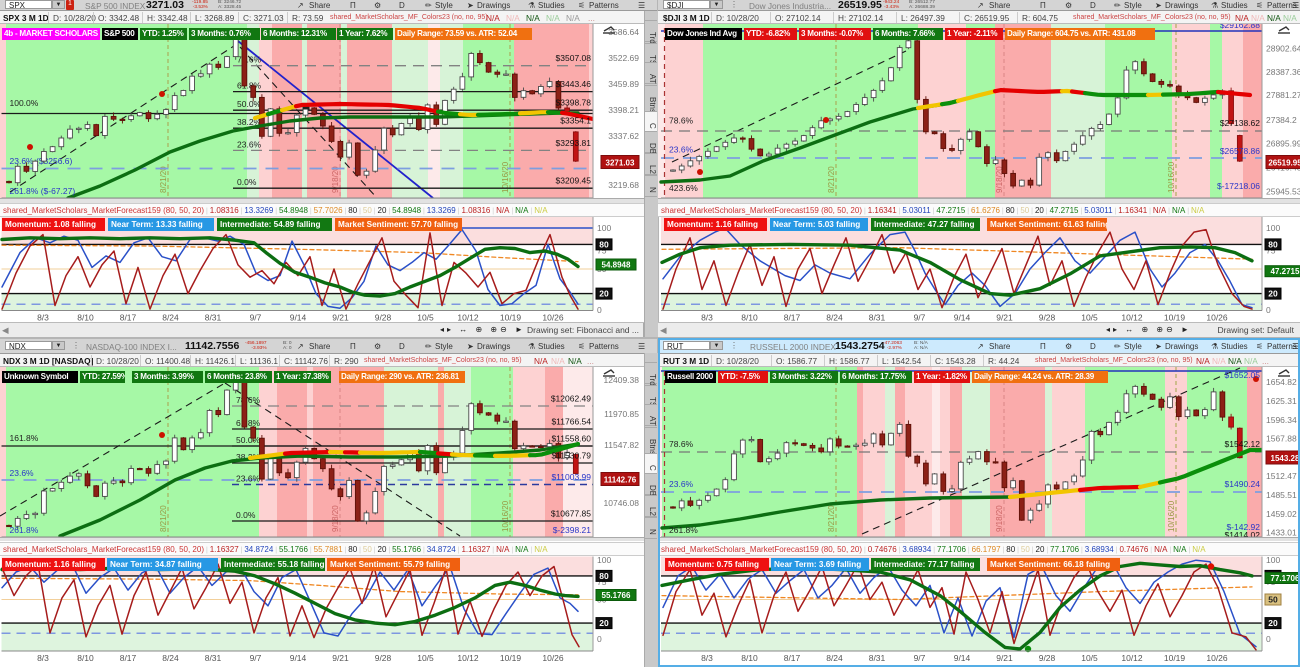 The width and height of the screenshot is (1300, 667). I want to click on svg-text: 3522.69, so click(623, 58).